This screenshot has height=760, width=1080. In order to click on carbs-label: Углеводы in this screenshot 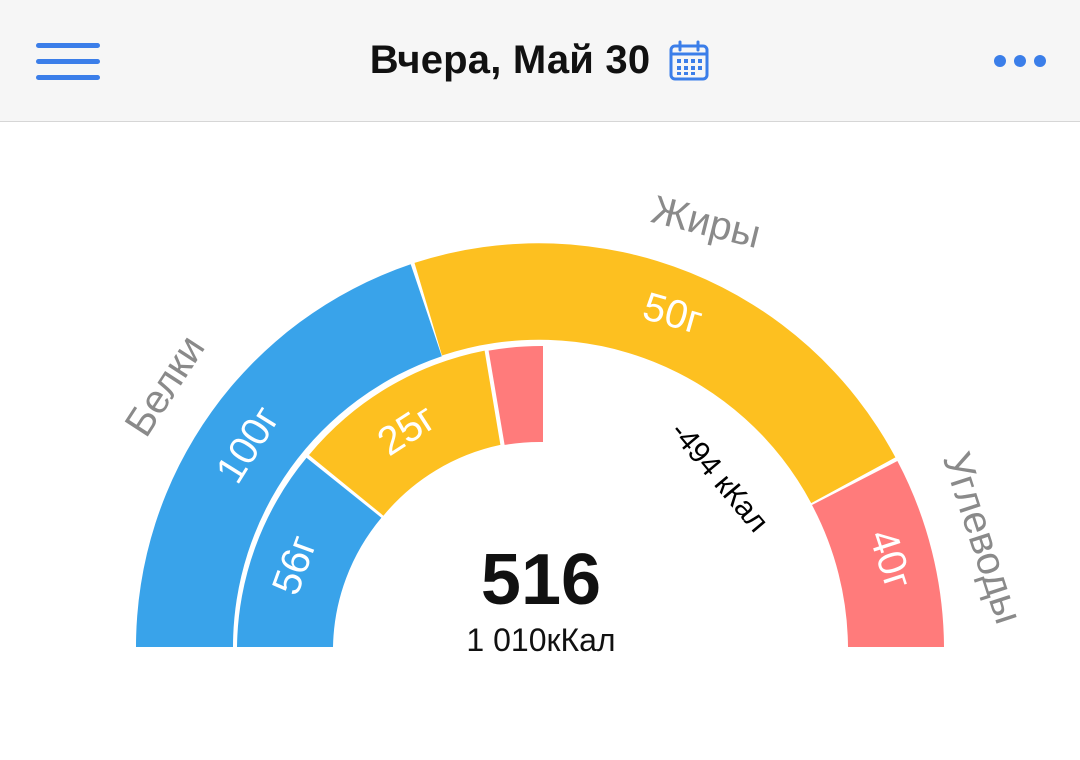, I will do `click(982, 538)`.